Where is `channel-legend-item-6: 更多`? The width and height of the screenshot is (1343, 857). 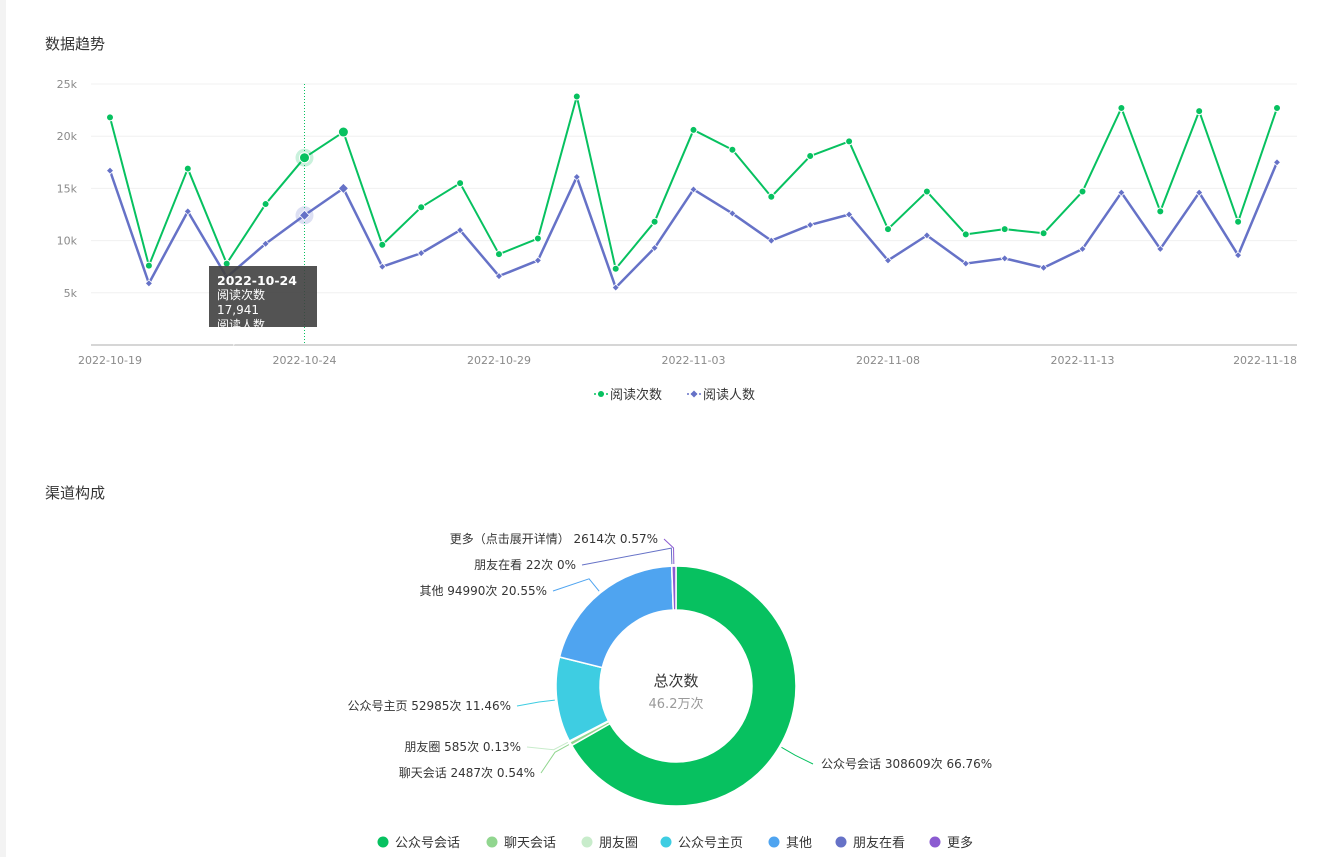
channel-legend-item-6: 更多 is located at coordinates (951, 843).